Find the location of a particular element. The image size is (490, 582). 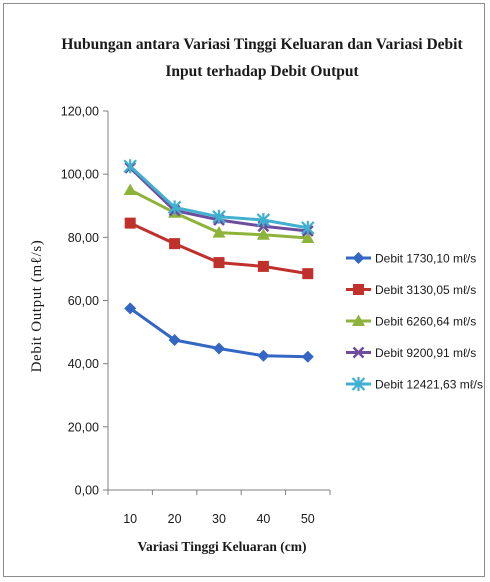

chart-title-line-2: Input terhadap Debit Output is located at coordinates (262, 71).